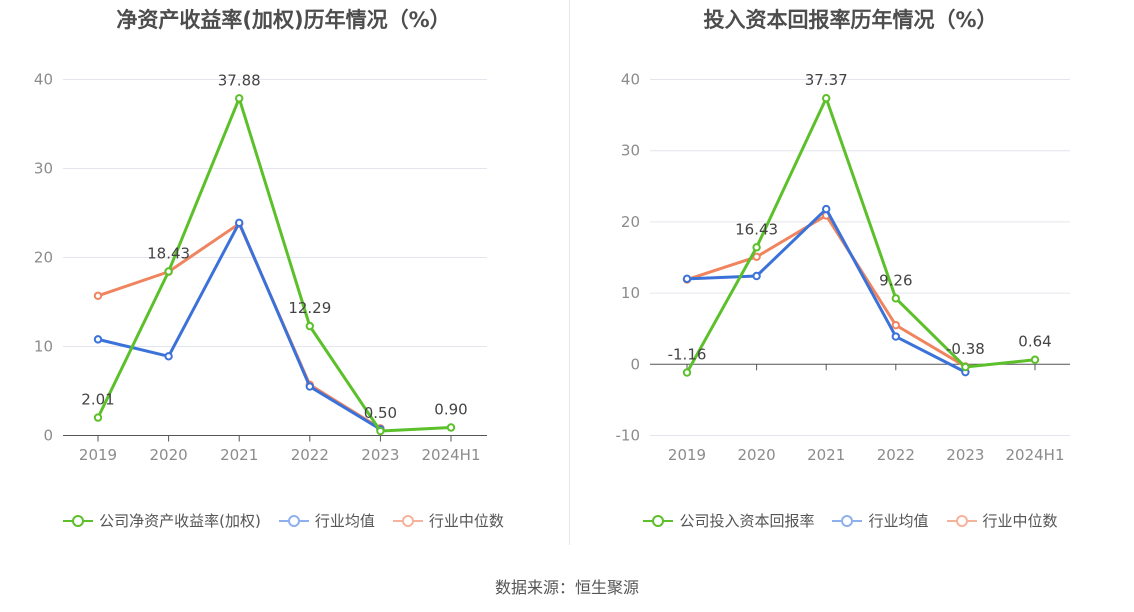  I want to click on legend-item-industry-avg: 行业均值, so click(326, 520).